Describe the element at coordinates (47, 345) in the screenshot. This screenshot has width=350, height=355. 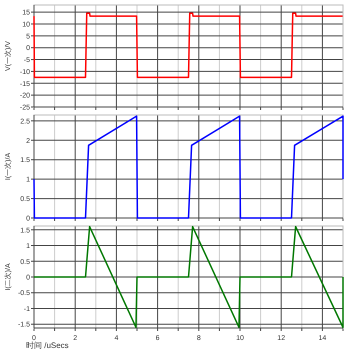
I see `x-axis-title: 时间 /uSecs` at that location.